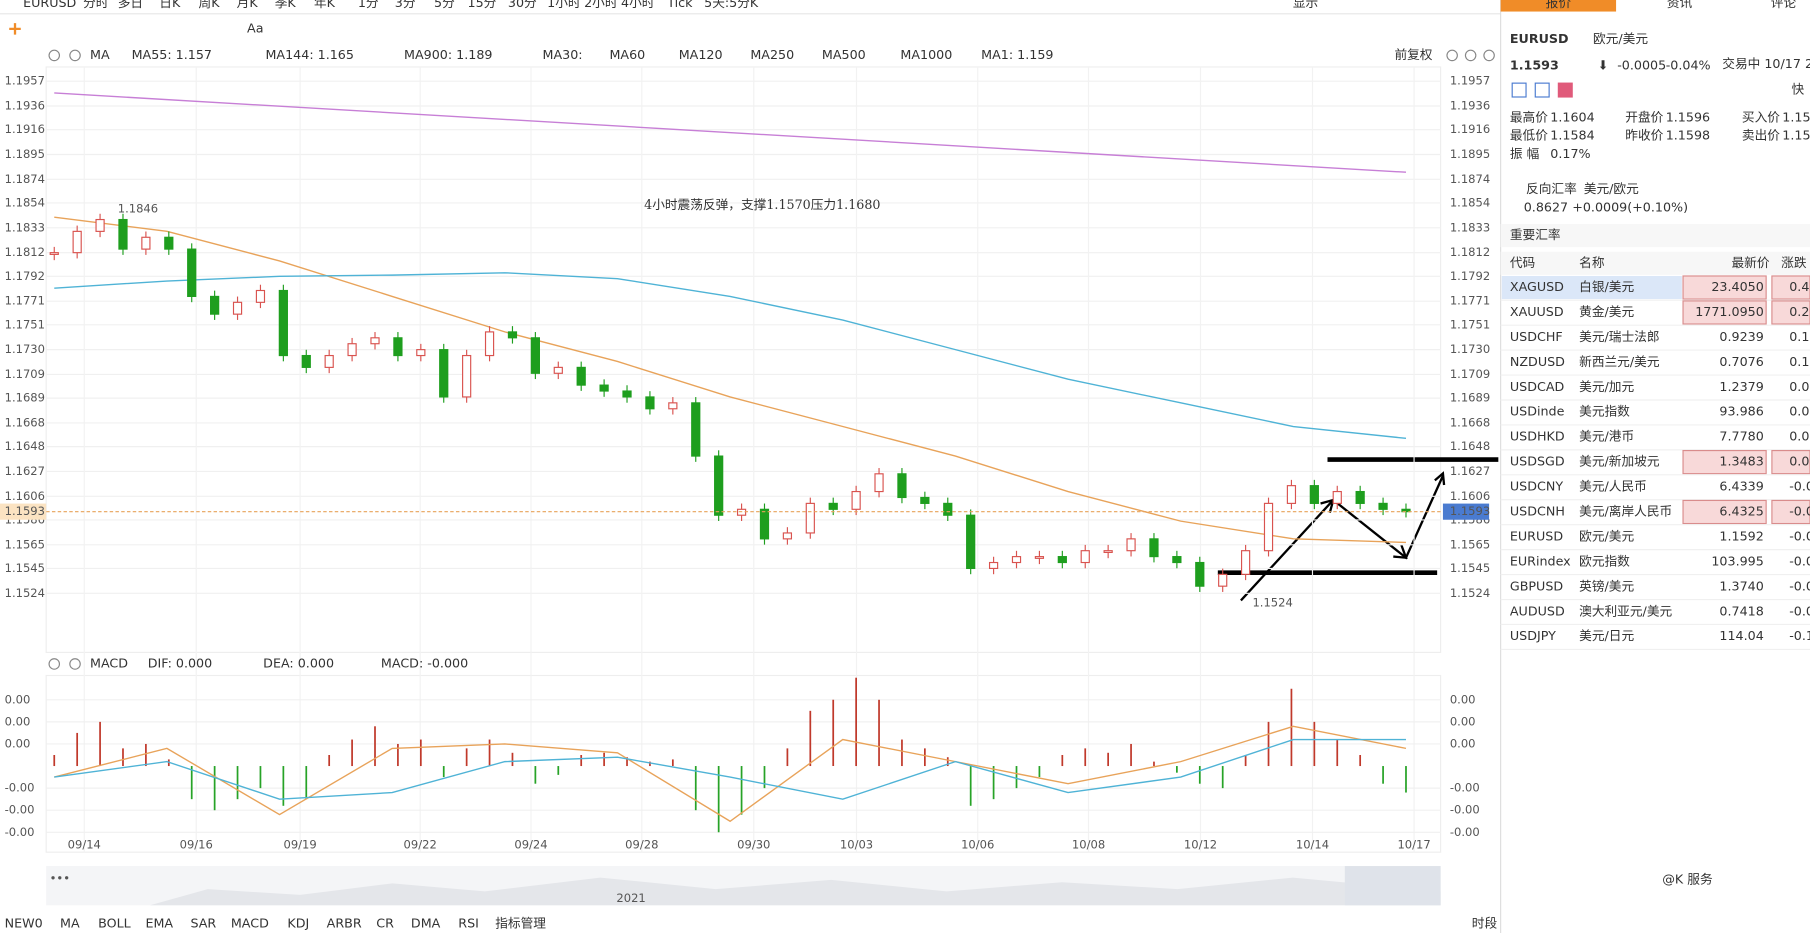 Image resolution: width=1810 pixels, height=933 pixels. Describe the element at coordinates (743, 763) in the screenshot. I see `macd-frame` at that location.